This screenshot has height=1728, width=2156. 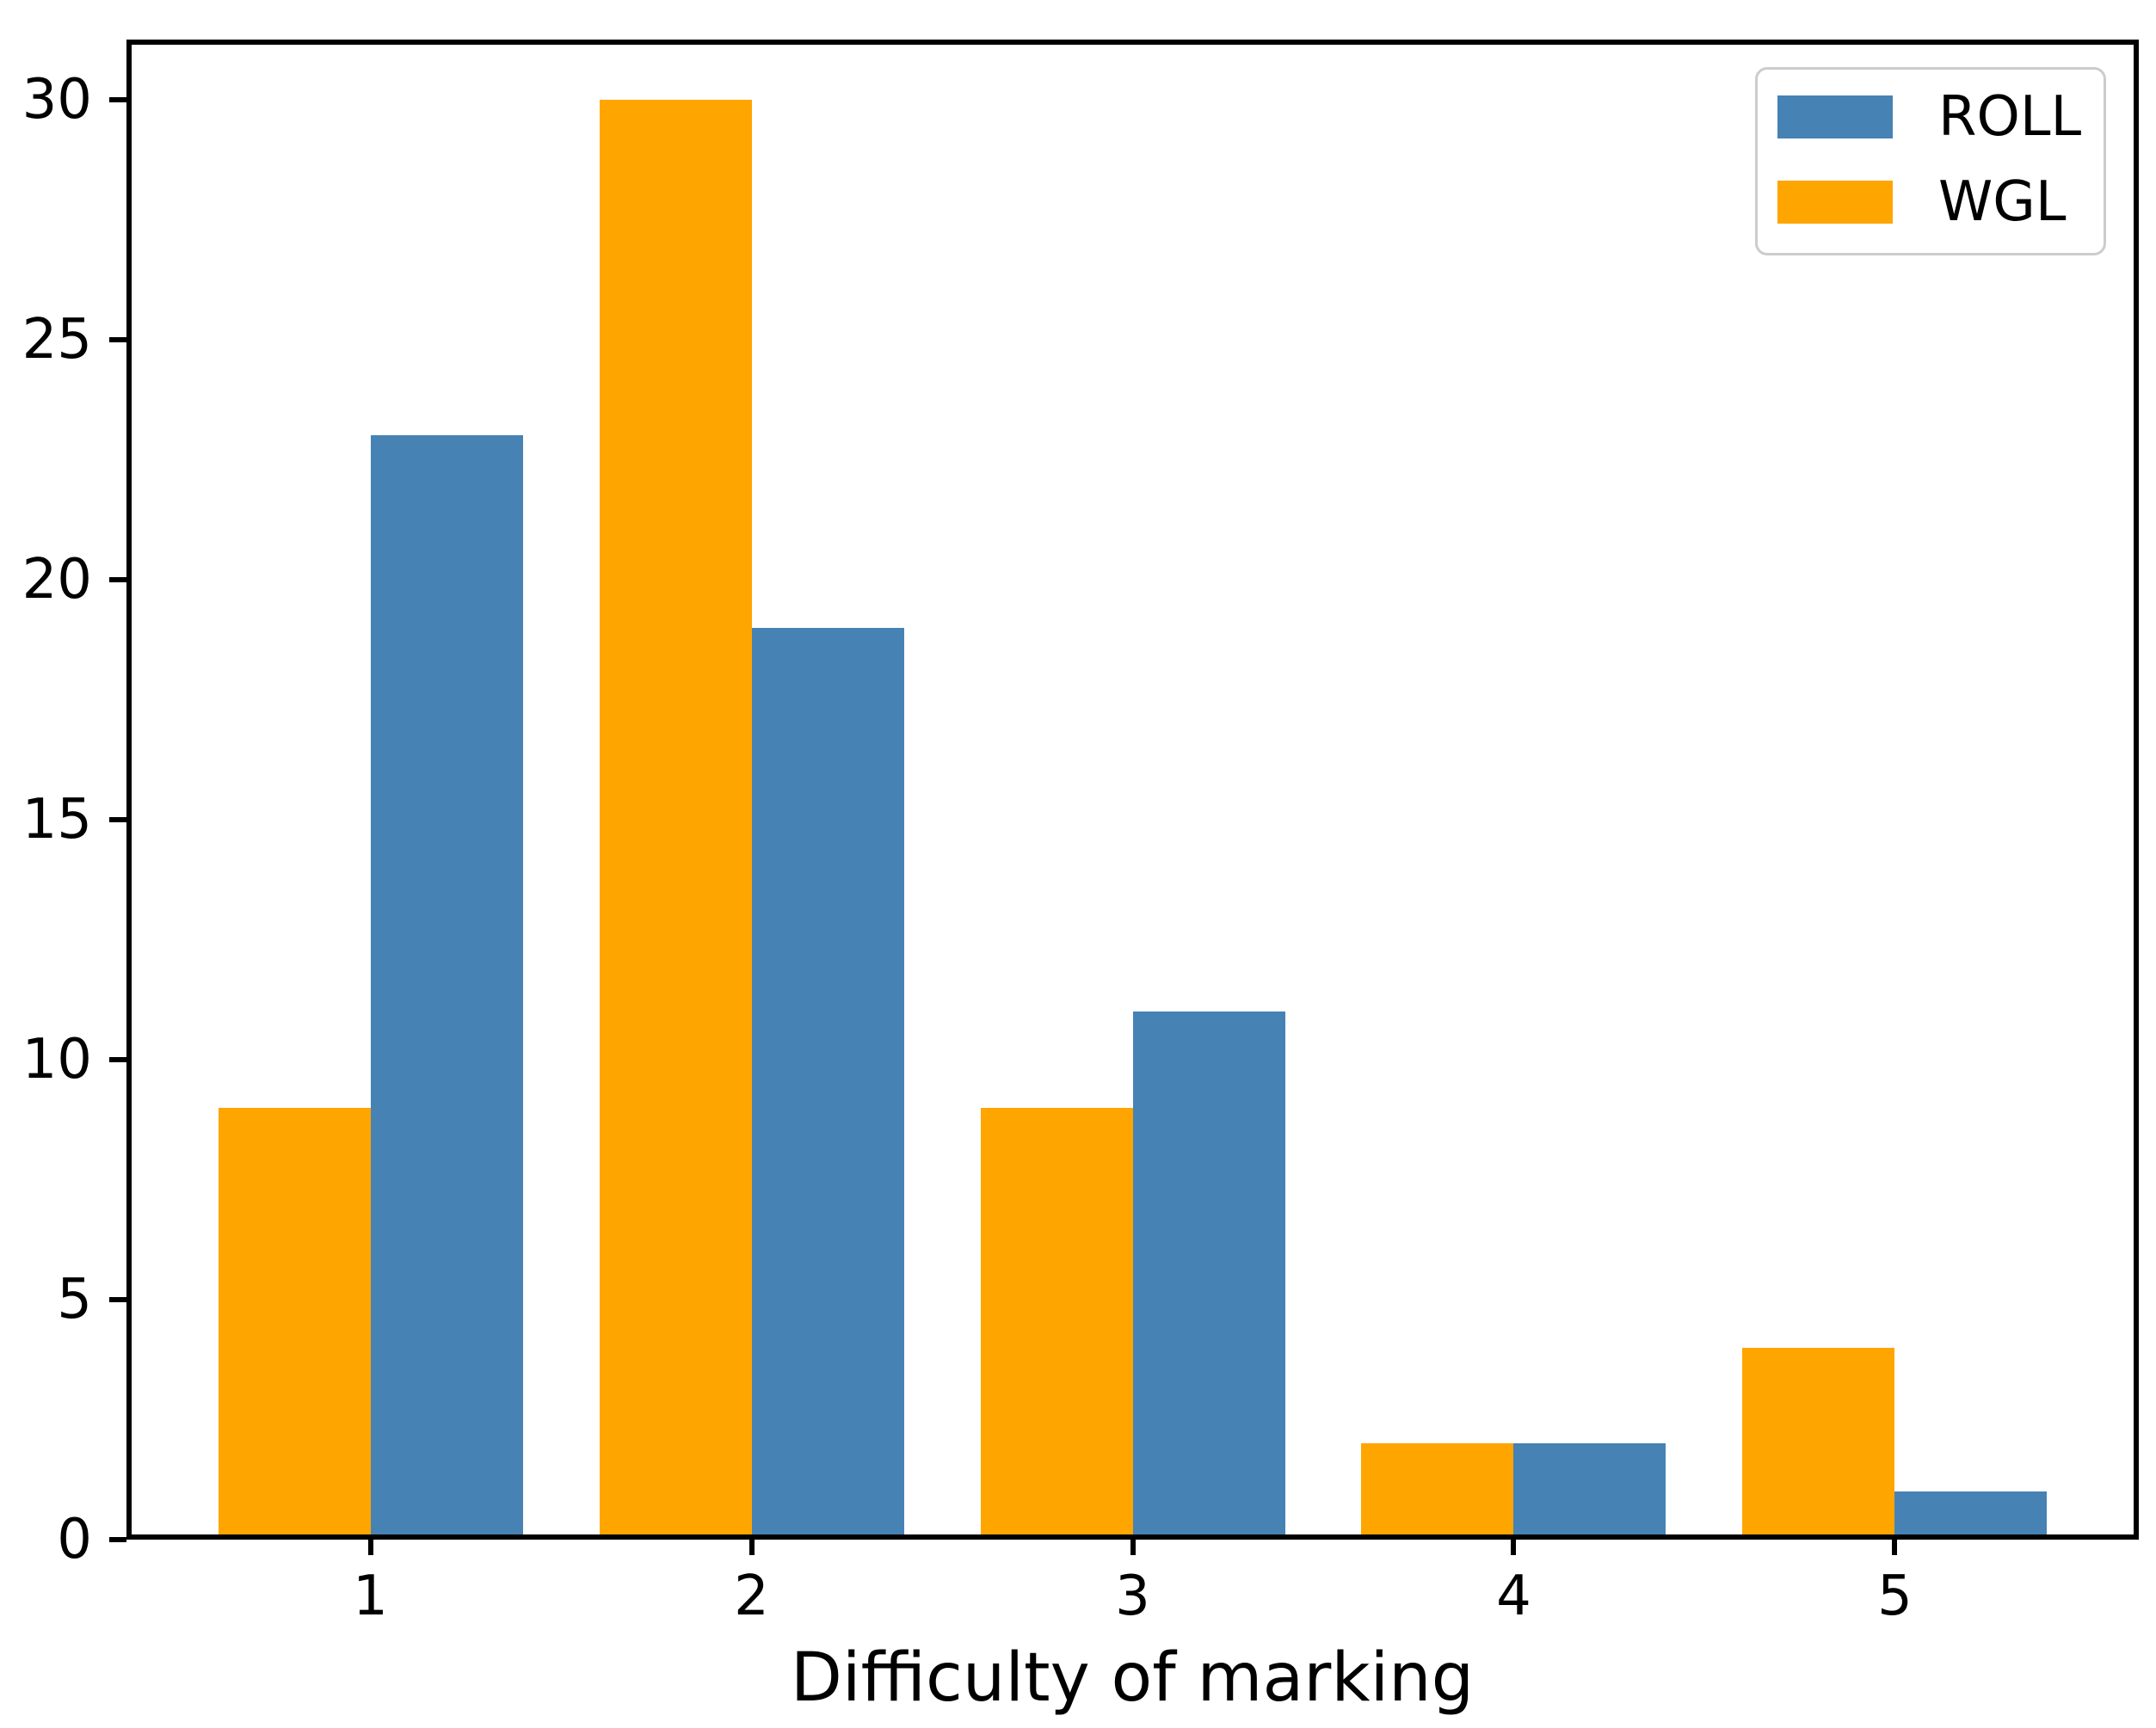 I want to click on x-axis-label: Difficulty of marking, so click(x=1133, y=1678).